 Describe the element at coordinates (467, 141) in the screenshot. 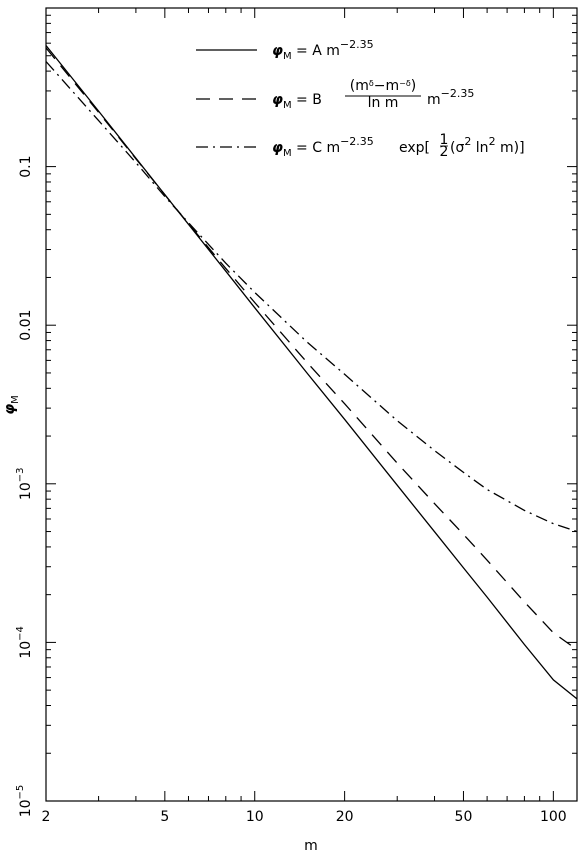

I see `legend-sigma-sup: 2` at that location.